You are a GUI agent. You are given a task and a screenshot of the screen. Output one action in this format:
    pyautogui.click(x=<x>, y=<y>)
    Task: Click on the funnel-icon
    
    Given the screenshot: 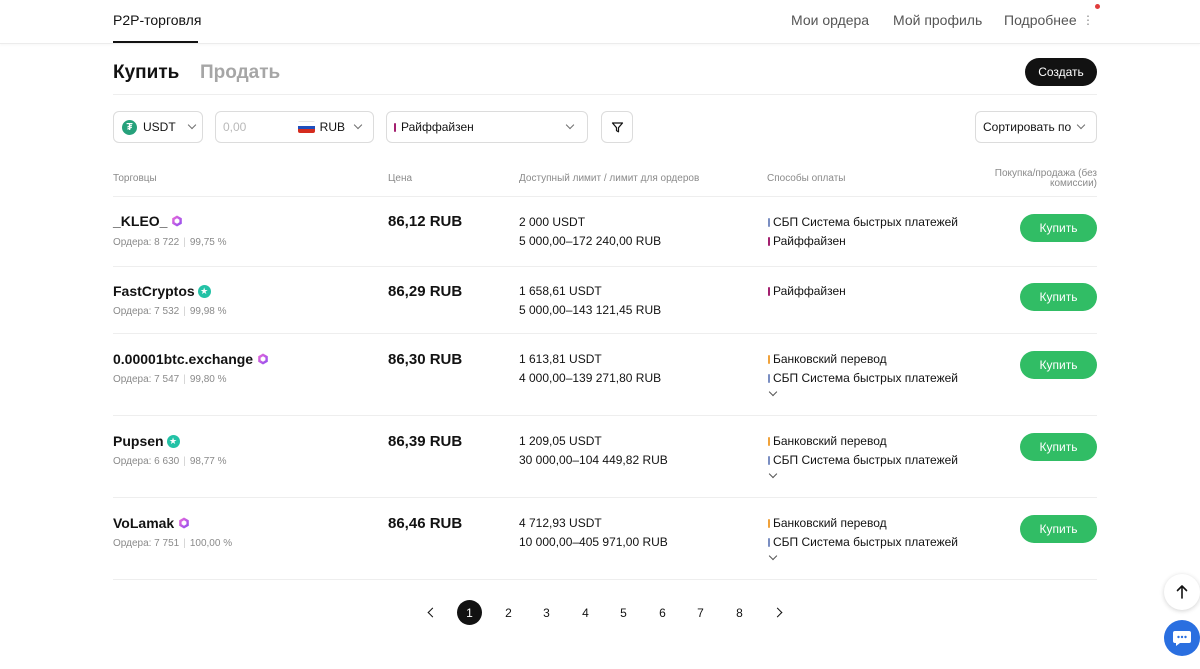 What is the action you would take?
    pyautogui.click(x=617, y=126)
    